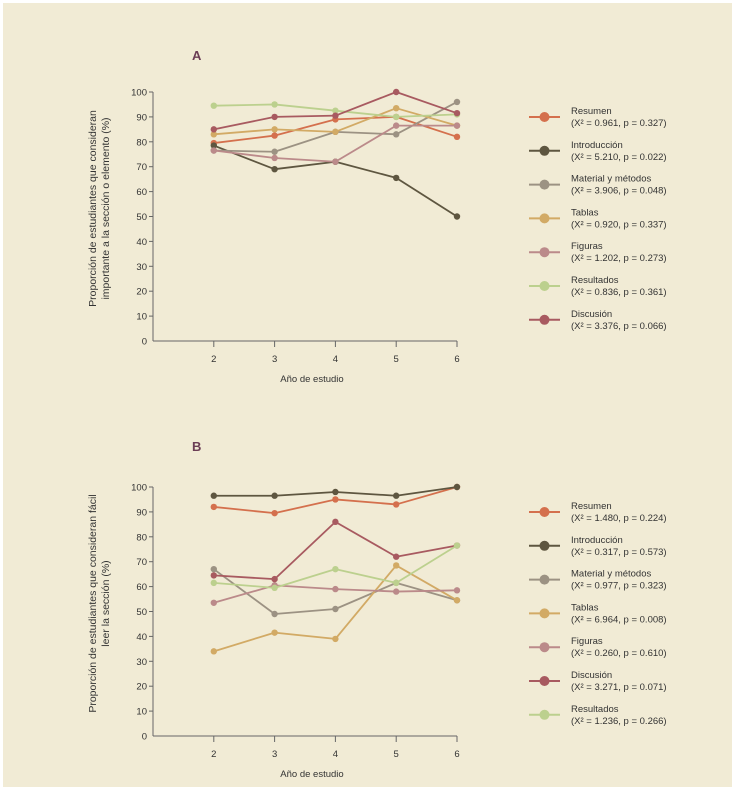  What do you see at coordinates (591, 506) in the screenshot?
I see `legend-label: Resumen` at bounding box center [591, 506].